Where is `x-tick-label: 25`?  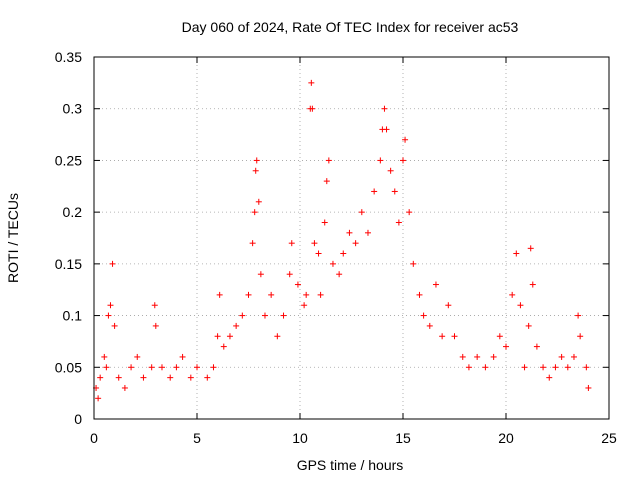 x-tick-label: 25 is located at coordinates (609, 438).